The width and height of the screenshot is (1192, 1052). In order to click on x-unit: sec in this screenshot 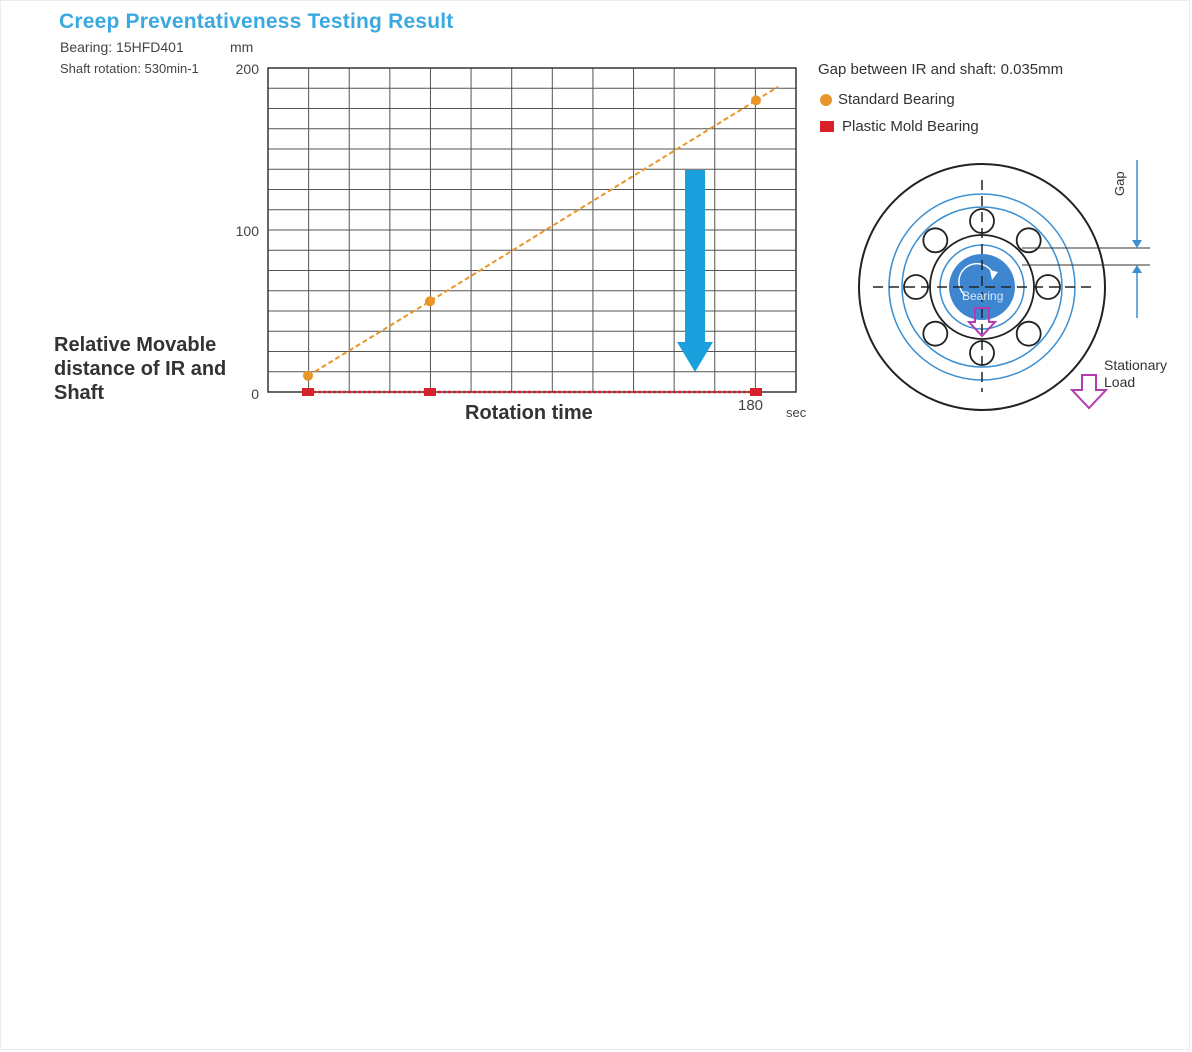, I will do `click(796, 412)`.